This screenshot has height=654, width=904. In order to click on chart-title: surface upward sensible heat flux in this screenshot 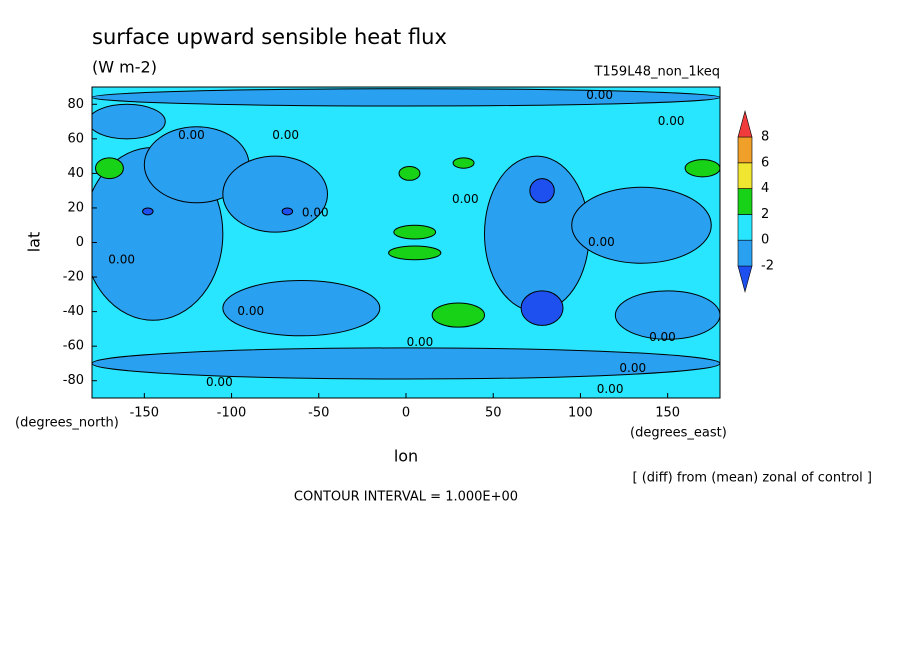, I will do `click(269, 37)`.